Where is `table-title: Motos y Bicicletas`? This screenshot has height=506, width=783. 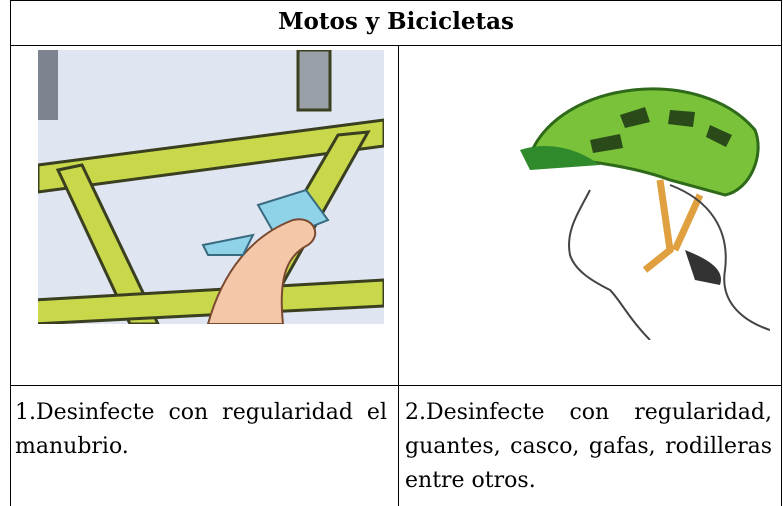
table-title: Motos y Bicicletas is located at coordinates (396, 21).